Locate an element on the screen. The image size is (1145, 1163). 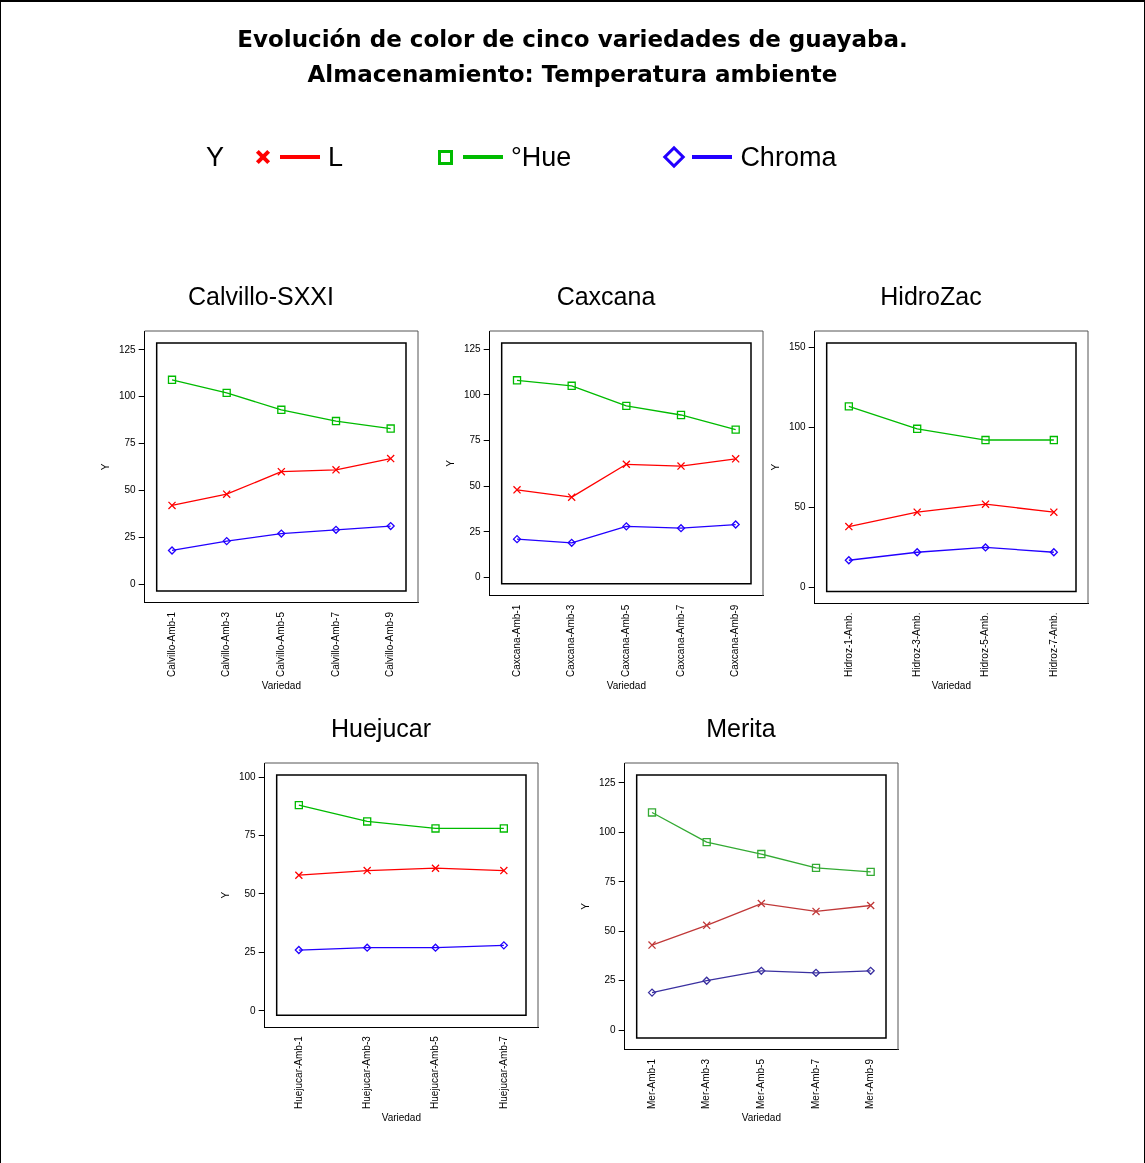
x-tick-label: Mer-Amb-5 is located at coordinates (761, 1084).